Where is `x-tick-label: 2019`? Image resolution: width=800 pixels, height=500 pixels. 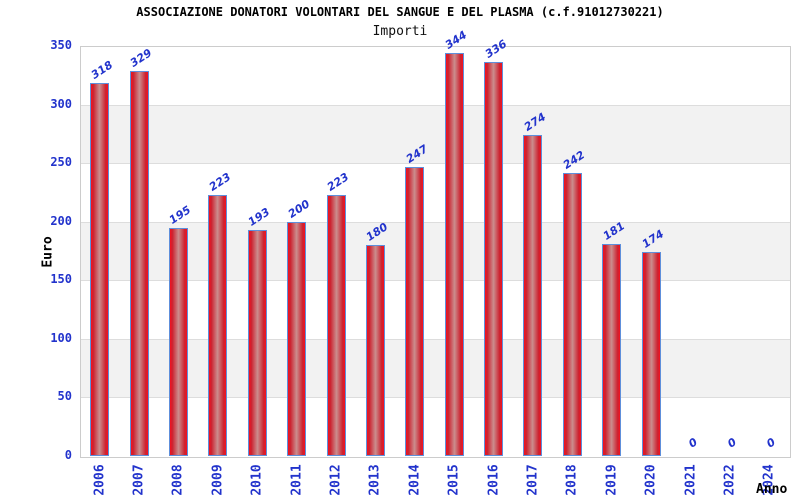
x-tick-label: 2019 is located at coordinates (612, 480).